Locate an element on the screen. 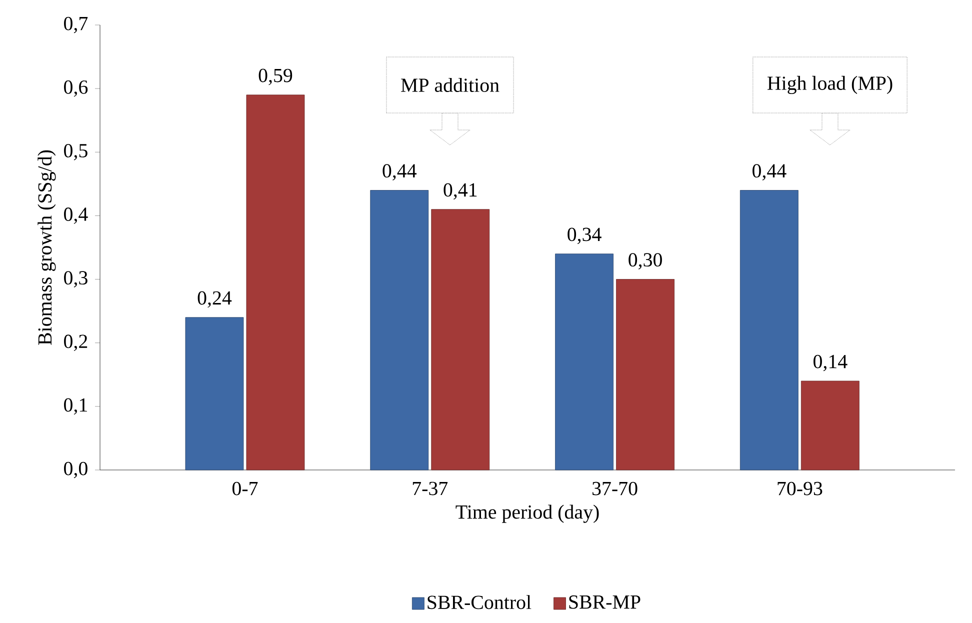  data-label: 0,59 is located at coordinates (275, 77).